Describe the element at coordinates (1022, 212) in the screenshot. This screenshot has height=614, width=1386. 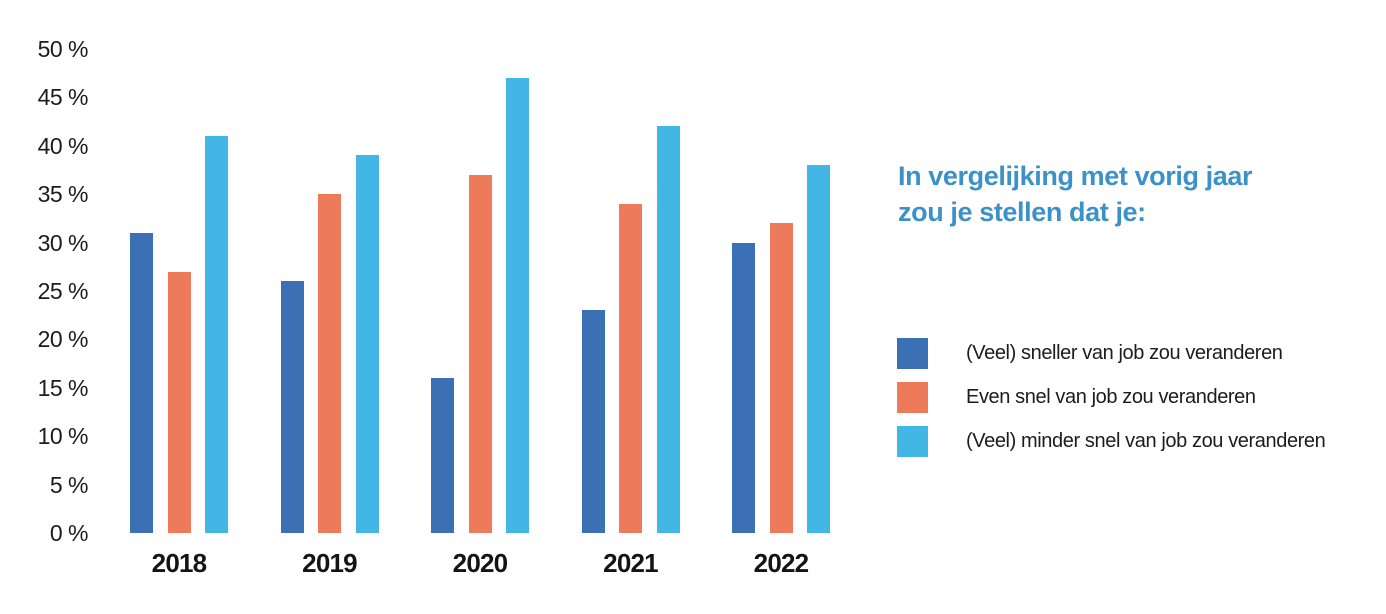
I see `chart-title-line-2: zou je stellen dat je:` at that location.